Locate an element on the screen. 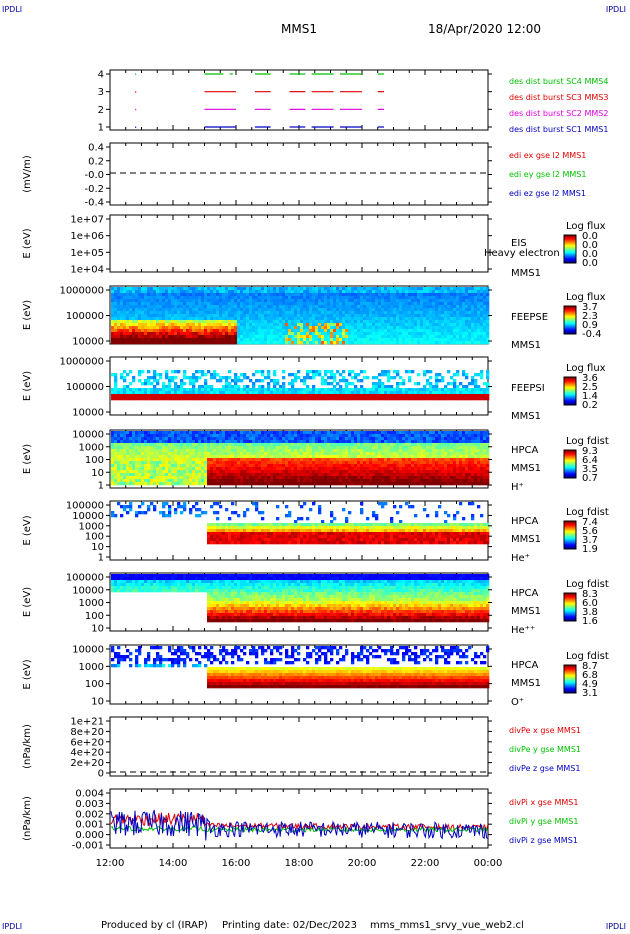 The image size is (630, 934). colorbar-tick-label: 0.2 is located at coordinates (590, 405).